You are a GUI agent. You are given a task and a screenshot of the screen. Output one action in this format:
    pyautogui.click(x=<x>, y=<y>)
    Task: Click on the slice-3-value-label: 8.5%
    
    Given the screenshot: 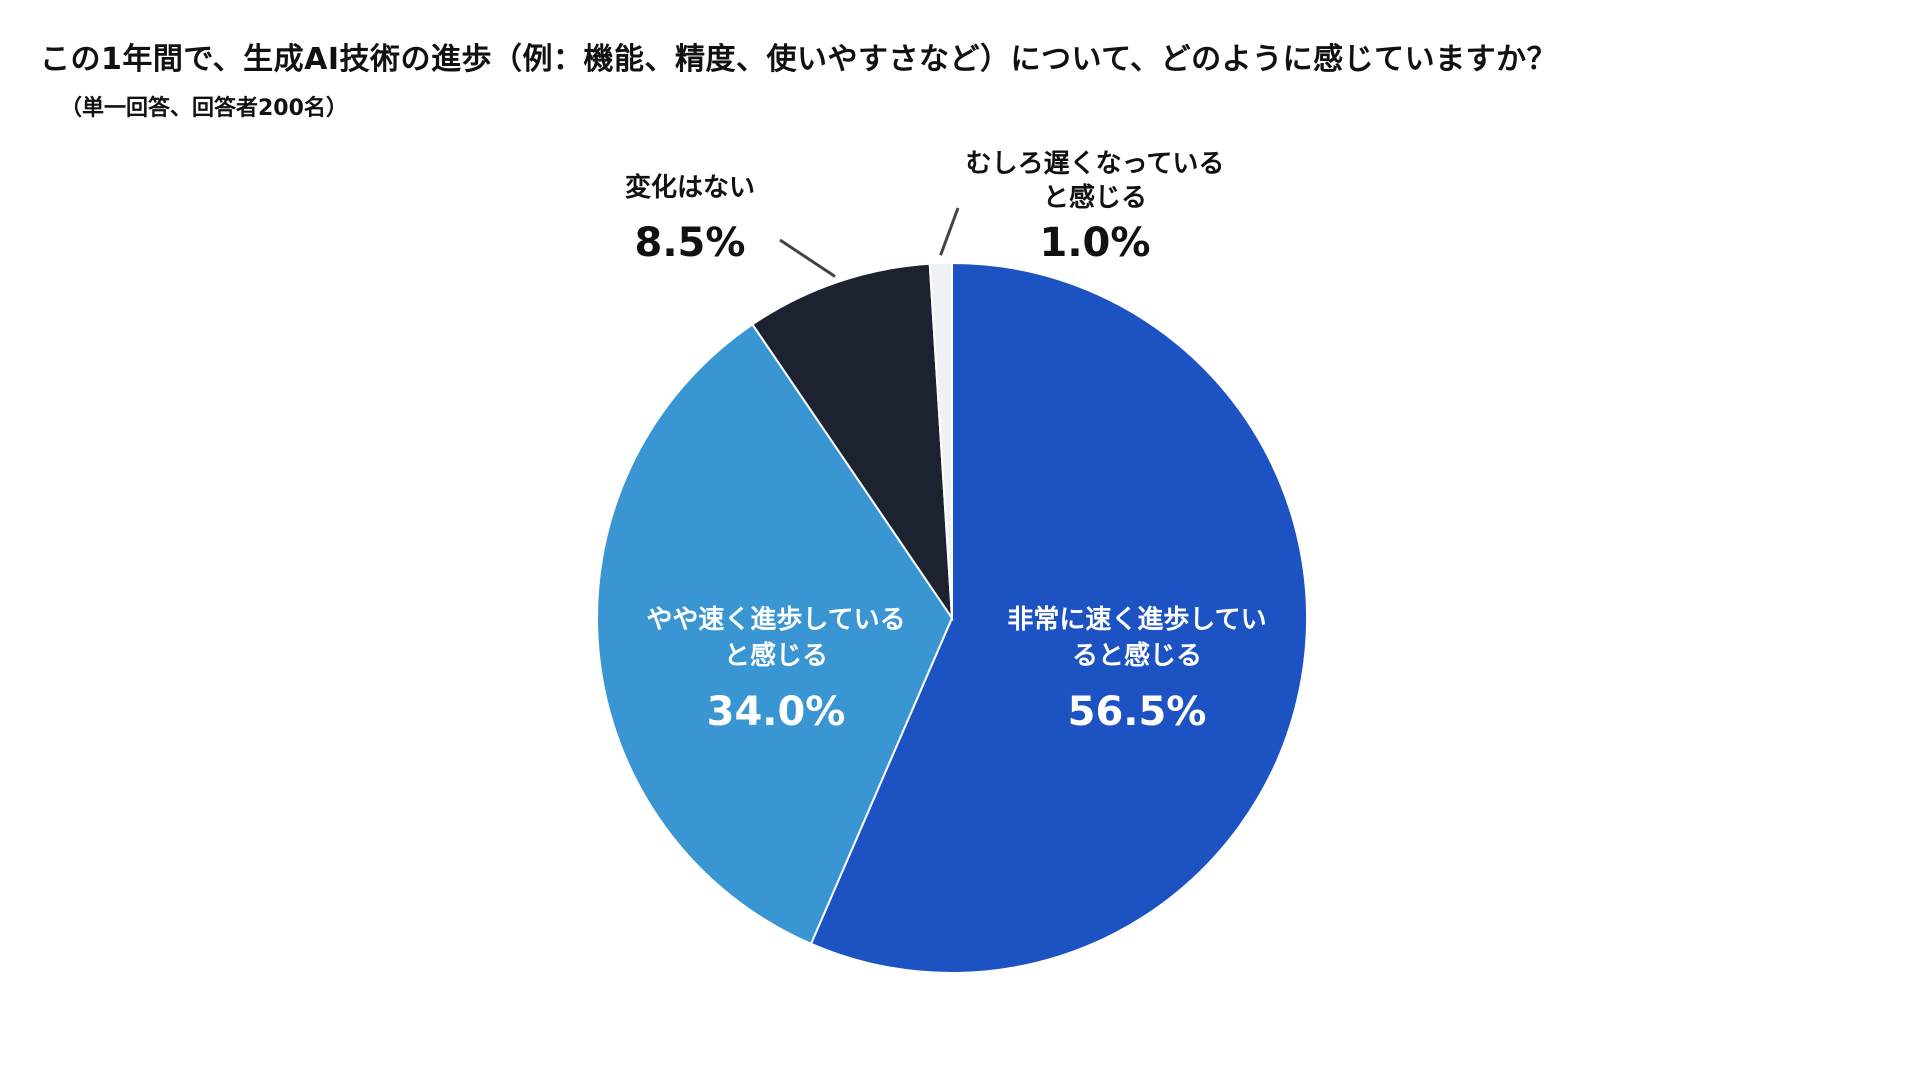 What is the action you would take?
    pyautogui.click(x=690, y=243)
    